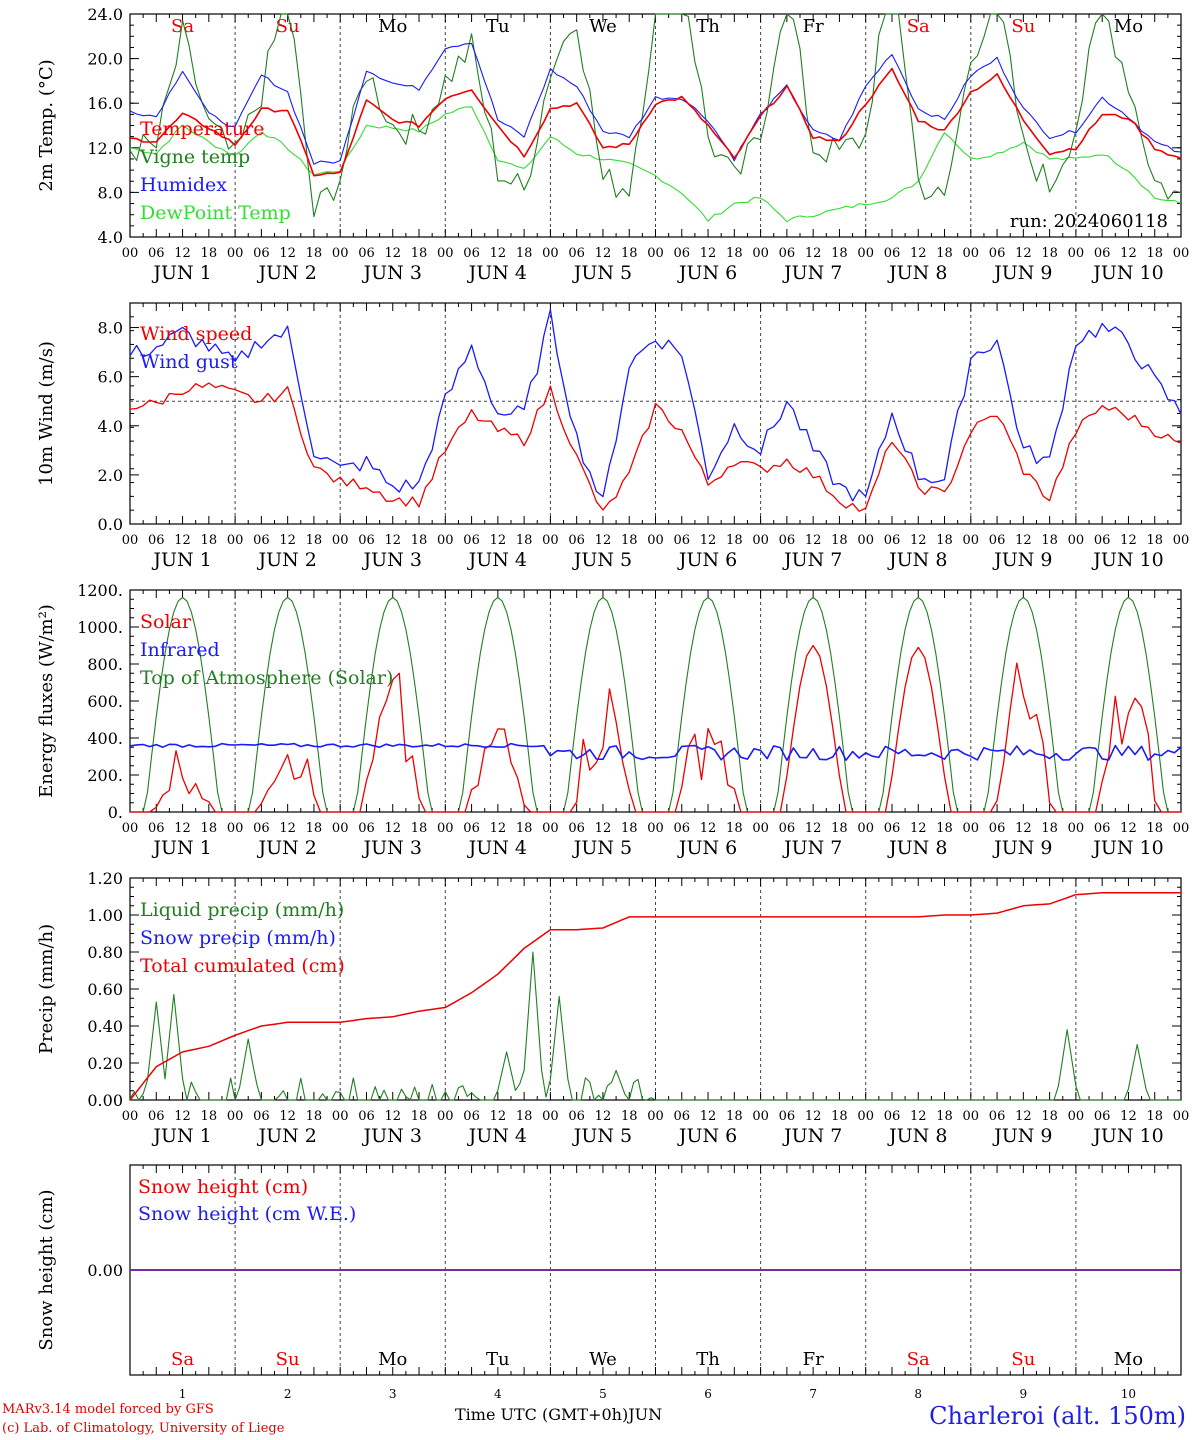  I want to click on legend-liquid-precip-mm-h-: Liquid precip (mm/h), so click(242, 910).